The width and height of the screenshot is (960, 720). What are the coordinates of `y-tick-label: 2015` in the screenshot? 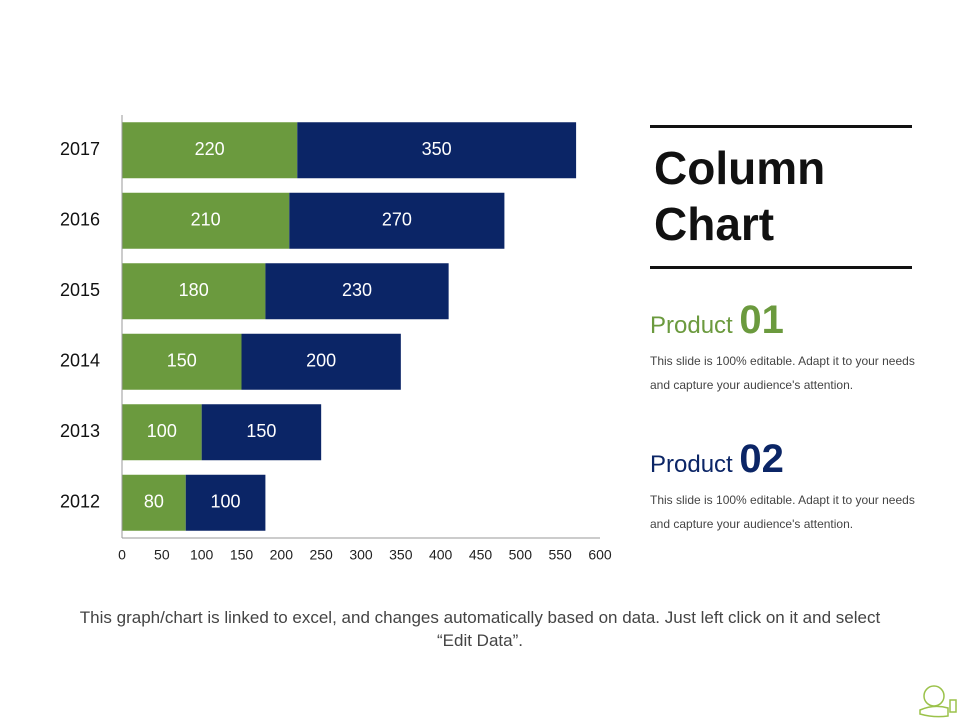 It's located at (80, 290).